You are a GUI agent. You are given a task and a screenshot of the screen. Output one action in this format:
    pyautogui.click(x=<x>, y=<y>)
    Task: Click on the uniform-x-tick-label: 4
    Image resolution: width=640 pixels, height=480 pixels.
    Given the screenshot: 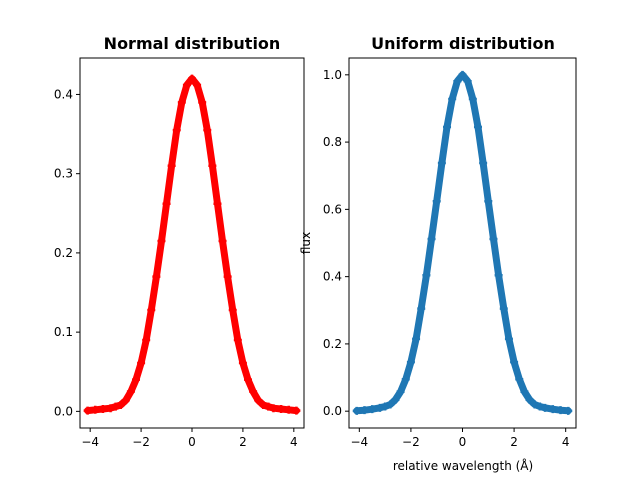 What is the action you would take?
    pyautogui.click(x=566, y=442)
    